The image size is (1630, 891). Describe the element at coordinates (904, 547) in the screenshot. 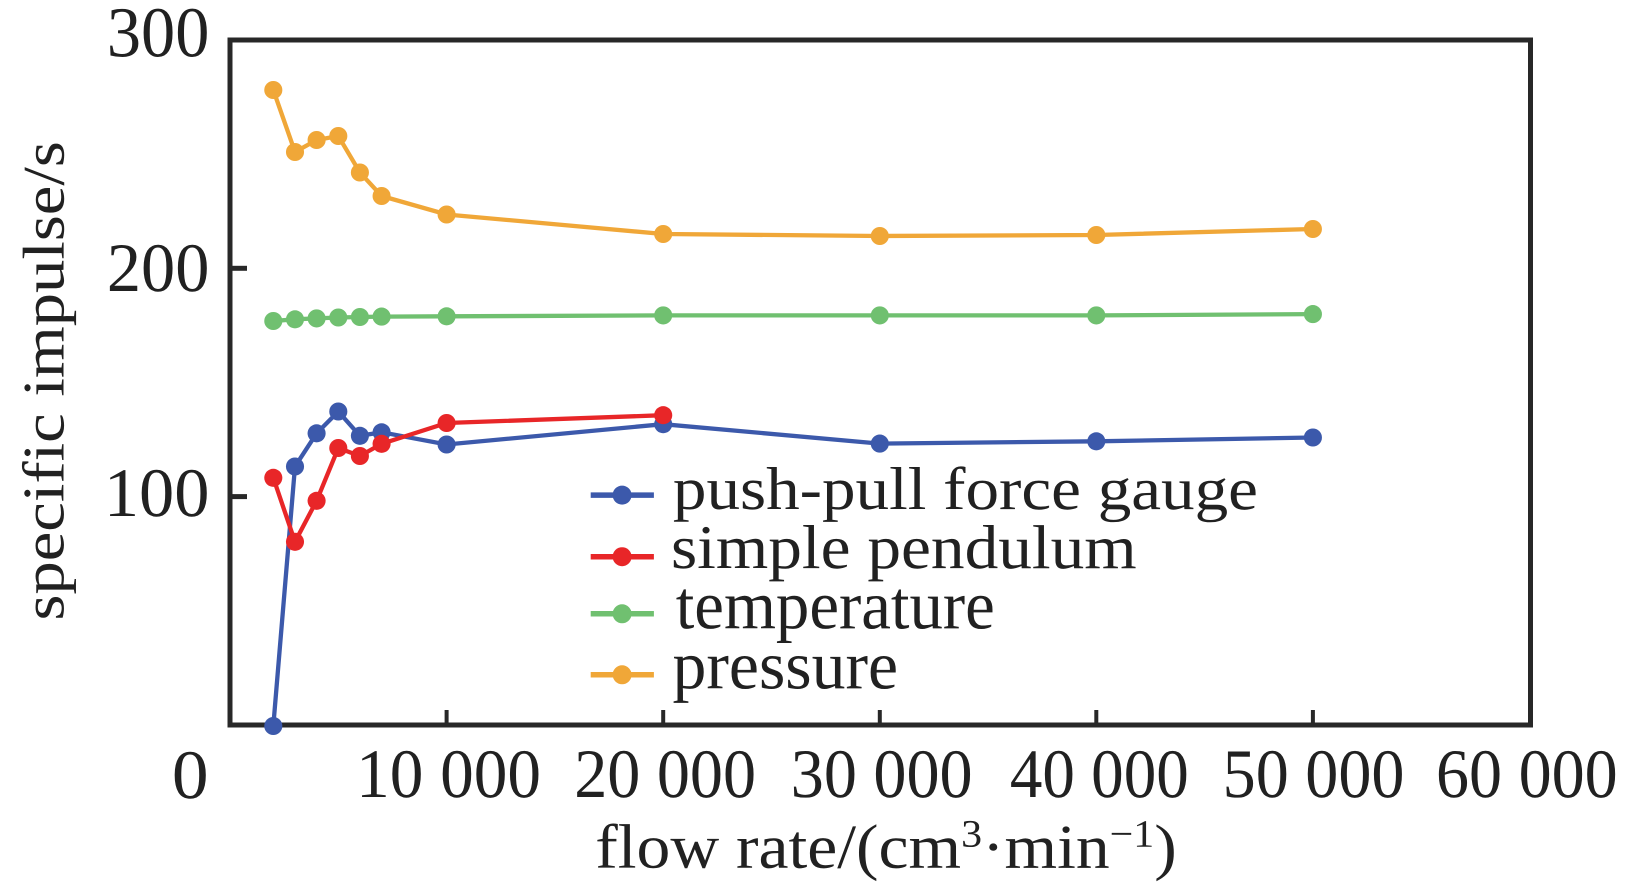

I see `svg-text: simple pendulum` at that location.